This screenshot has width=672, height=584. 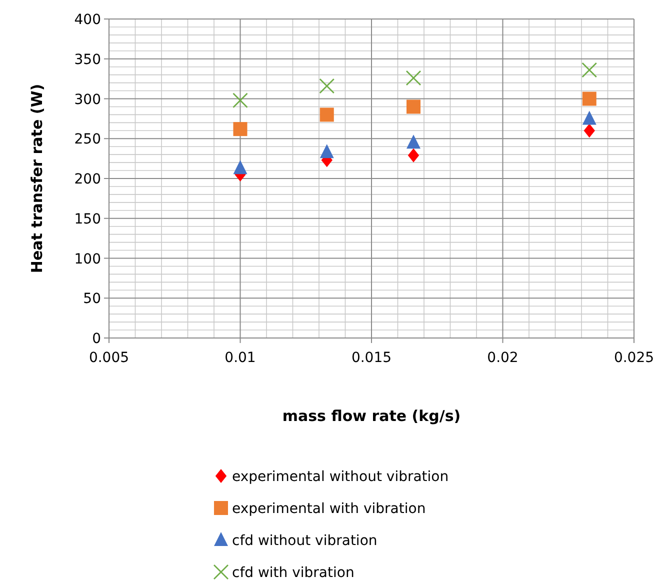 I want to click on y-tick-label: 300, so click(x=87, y=100).